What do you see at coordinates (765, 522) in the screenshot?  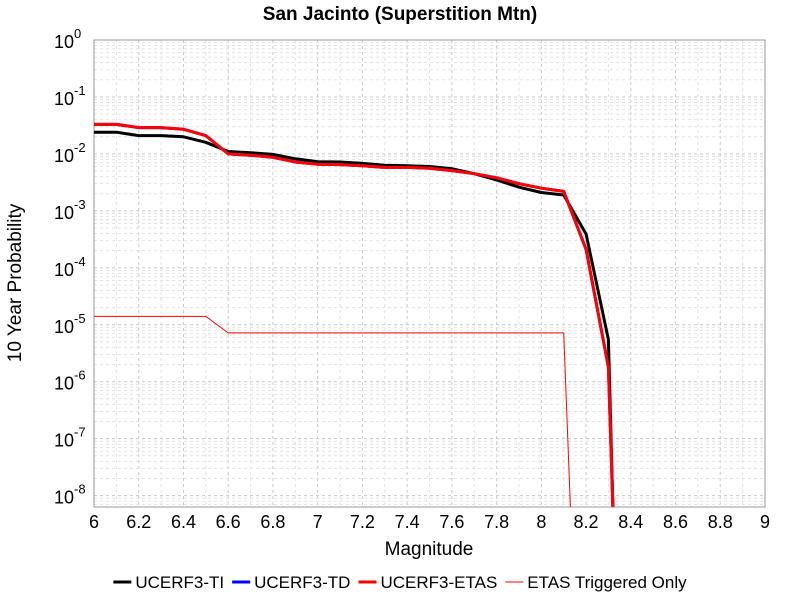 I see `x-tick-label: 9` at bounding box center [765, 522].